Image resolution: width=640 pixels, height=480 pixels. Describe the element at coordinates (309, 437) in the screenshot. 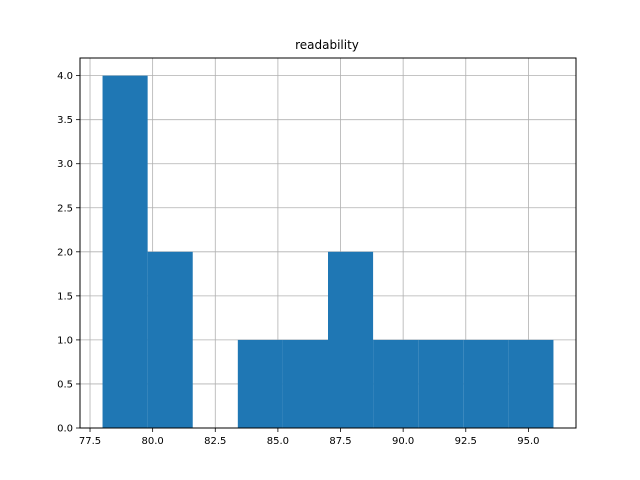

I see `x-axis: 77.5 80.0 82.5 85.0 87.5 90.0 92.5 95.0` at that location.